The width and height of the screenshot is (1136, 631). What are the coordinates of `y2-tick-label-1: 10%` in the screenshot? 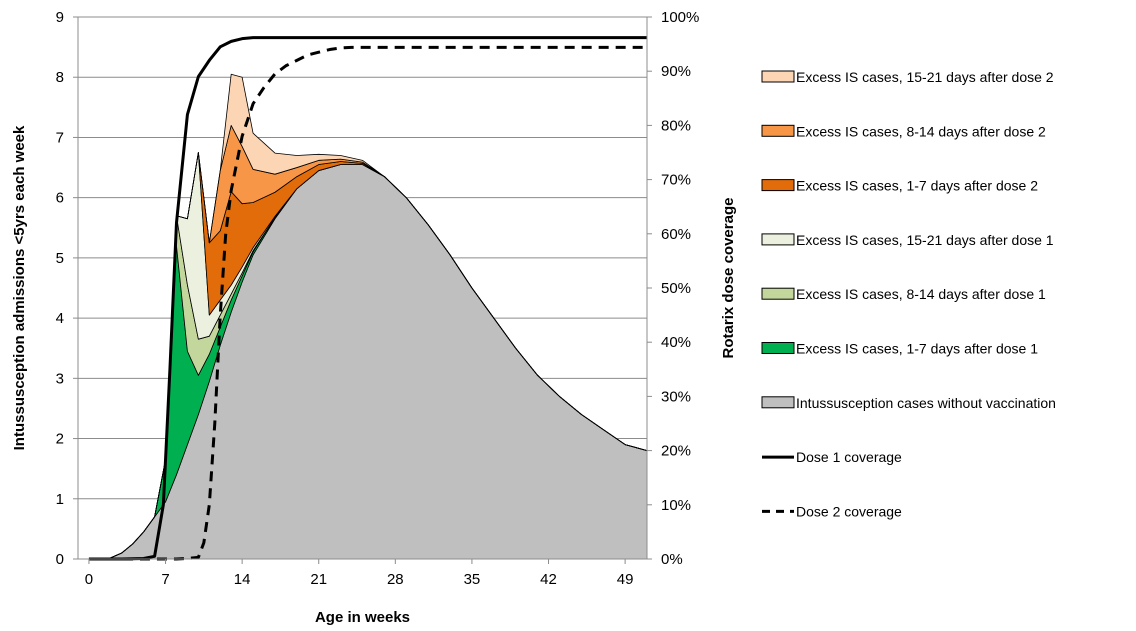 It's located at (676, 505).